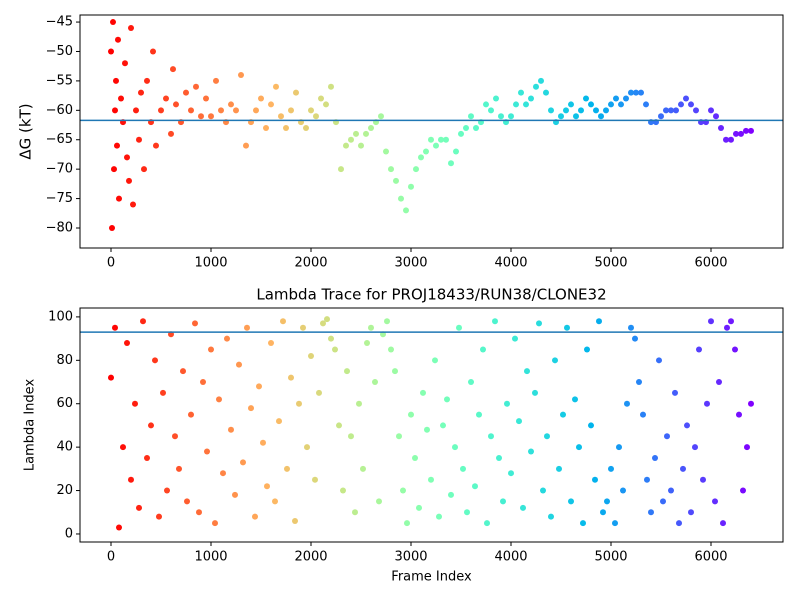  I want to click on y-tick-label: 0, so click(69, 533).